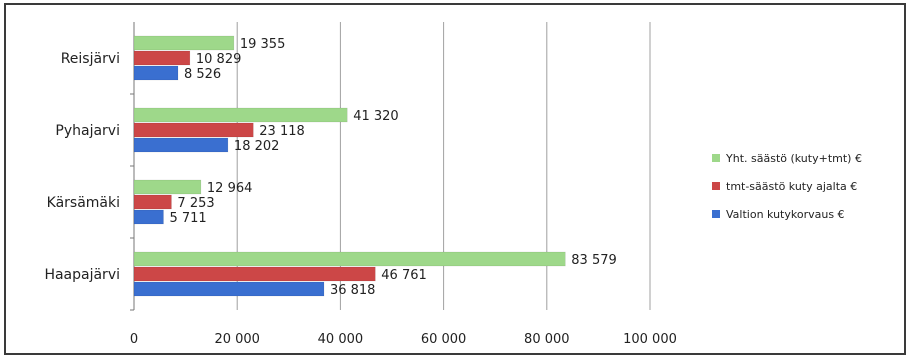  I want to click on legend-label: Valtion kutykorvaus €, so click(785, 214).